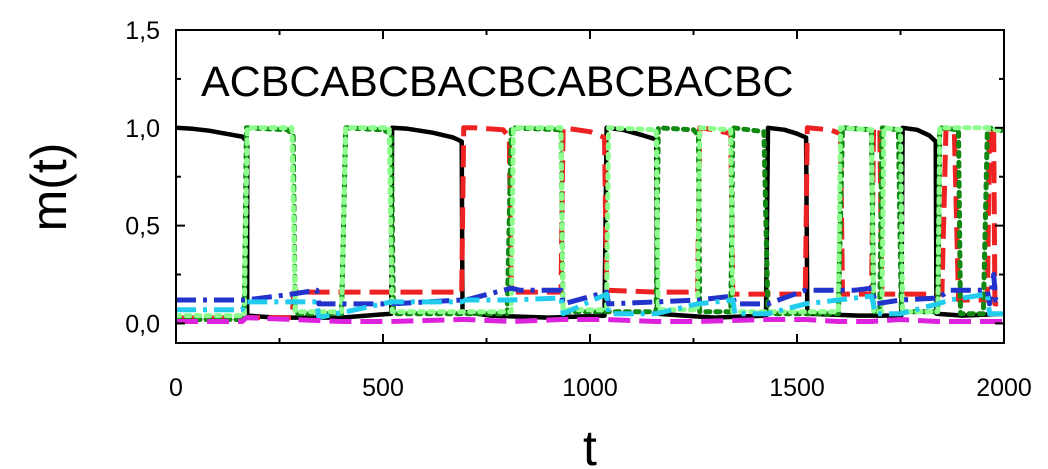  I want to click on y-tick-label: 0,0, so click(142, 324).